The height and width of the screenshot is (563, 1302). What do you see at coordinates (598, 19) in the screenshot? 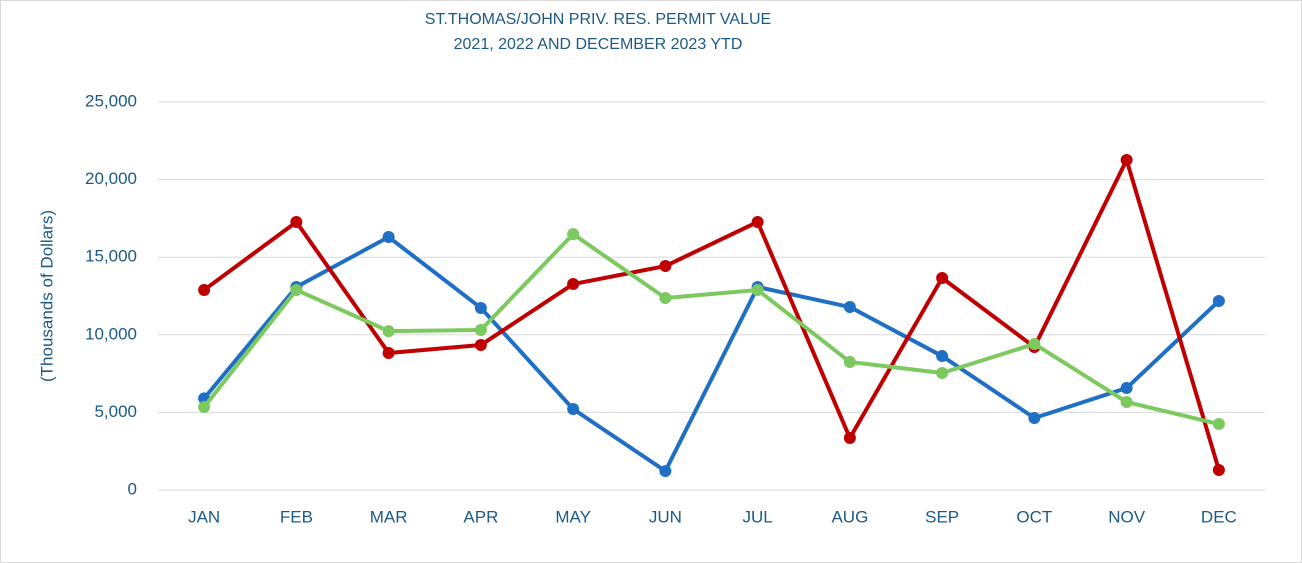
I see `chart-title: ST.THOMAS/JOHN PRIV. RES. PERMIT VALUE` at bounding box center [598, 19].